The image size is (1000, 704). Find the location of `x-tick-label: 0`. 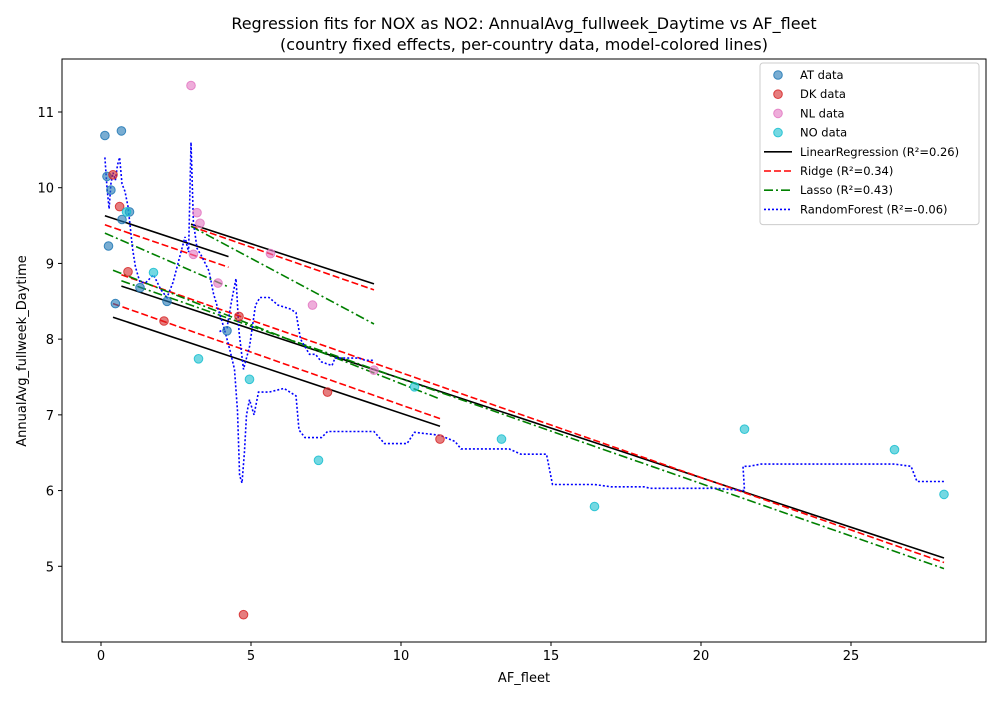

x-tick-label: 0 is located at coordinates (101, 656).